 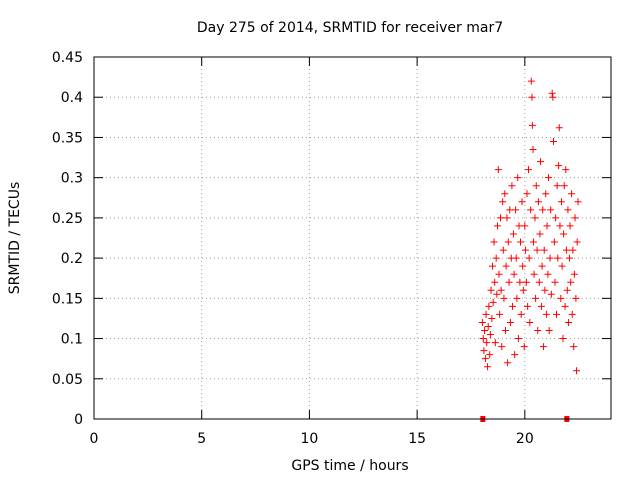 I want to click on x-tick-label: 5, so click(x=201, y=439).